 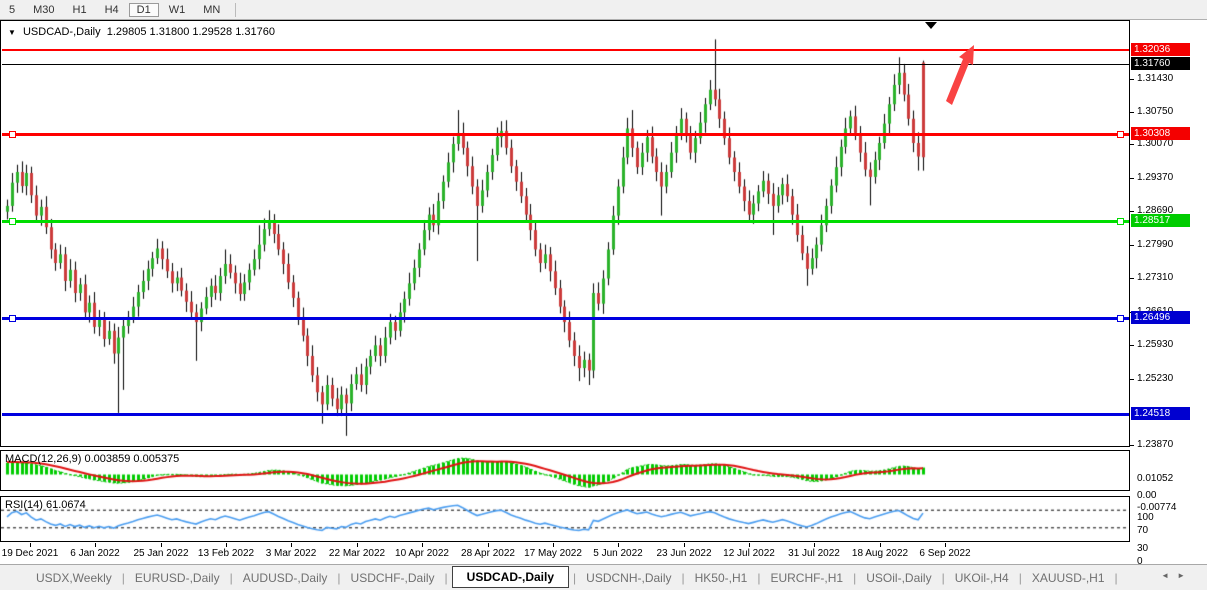 I want to click on price-badge-1.31760: 1.31760, so click(x=1160, y=63).